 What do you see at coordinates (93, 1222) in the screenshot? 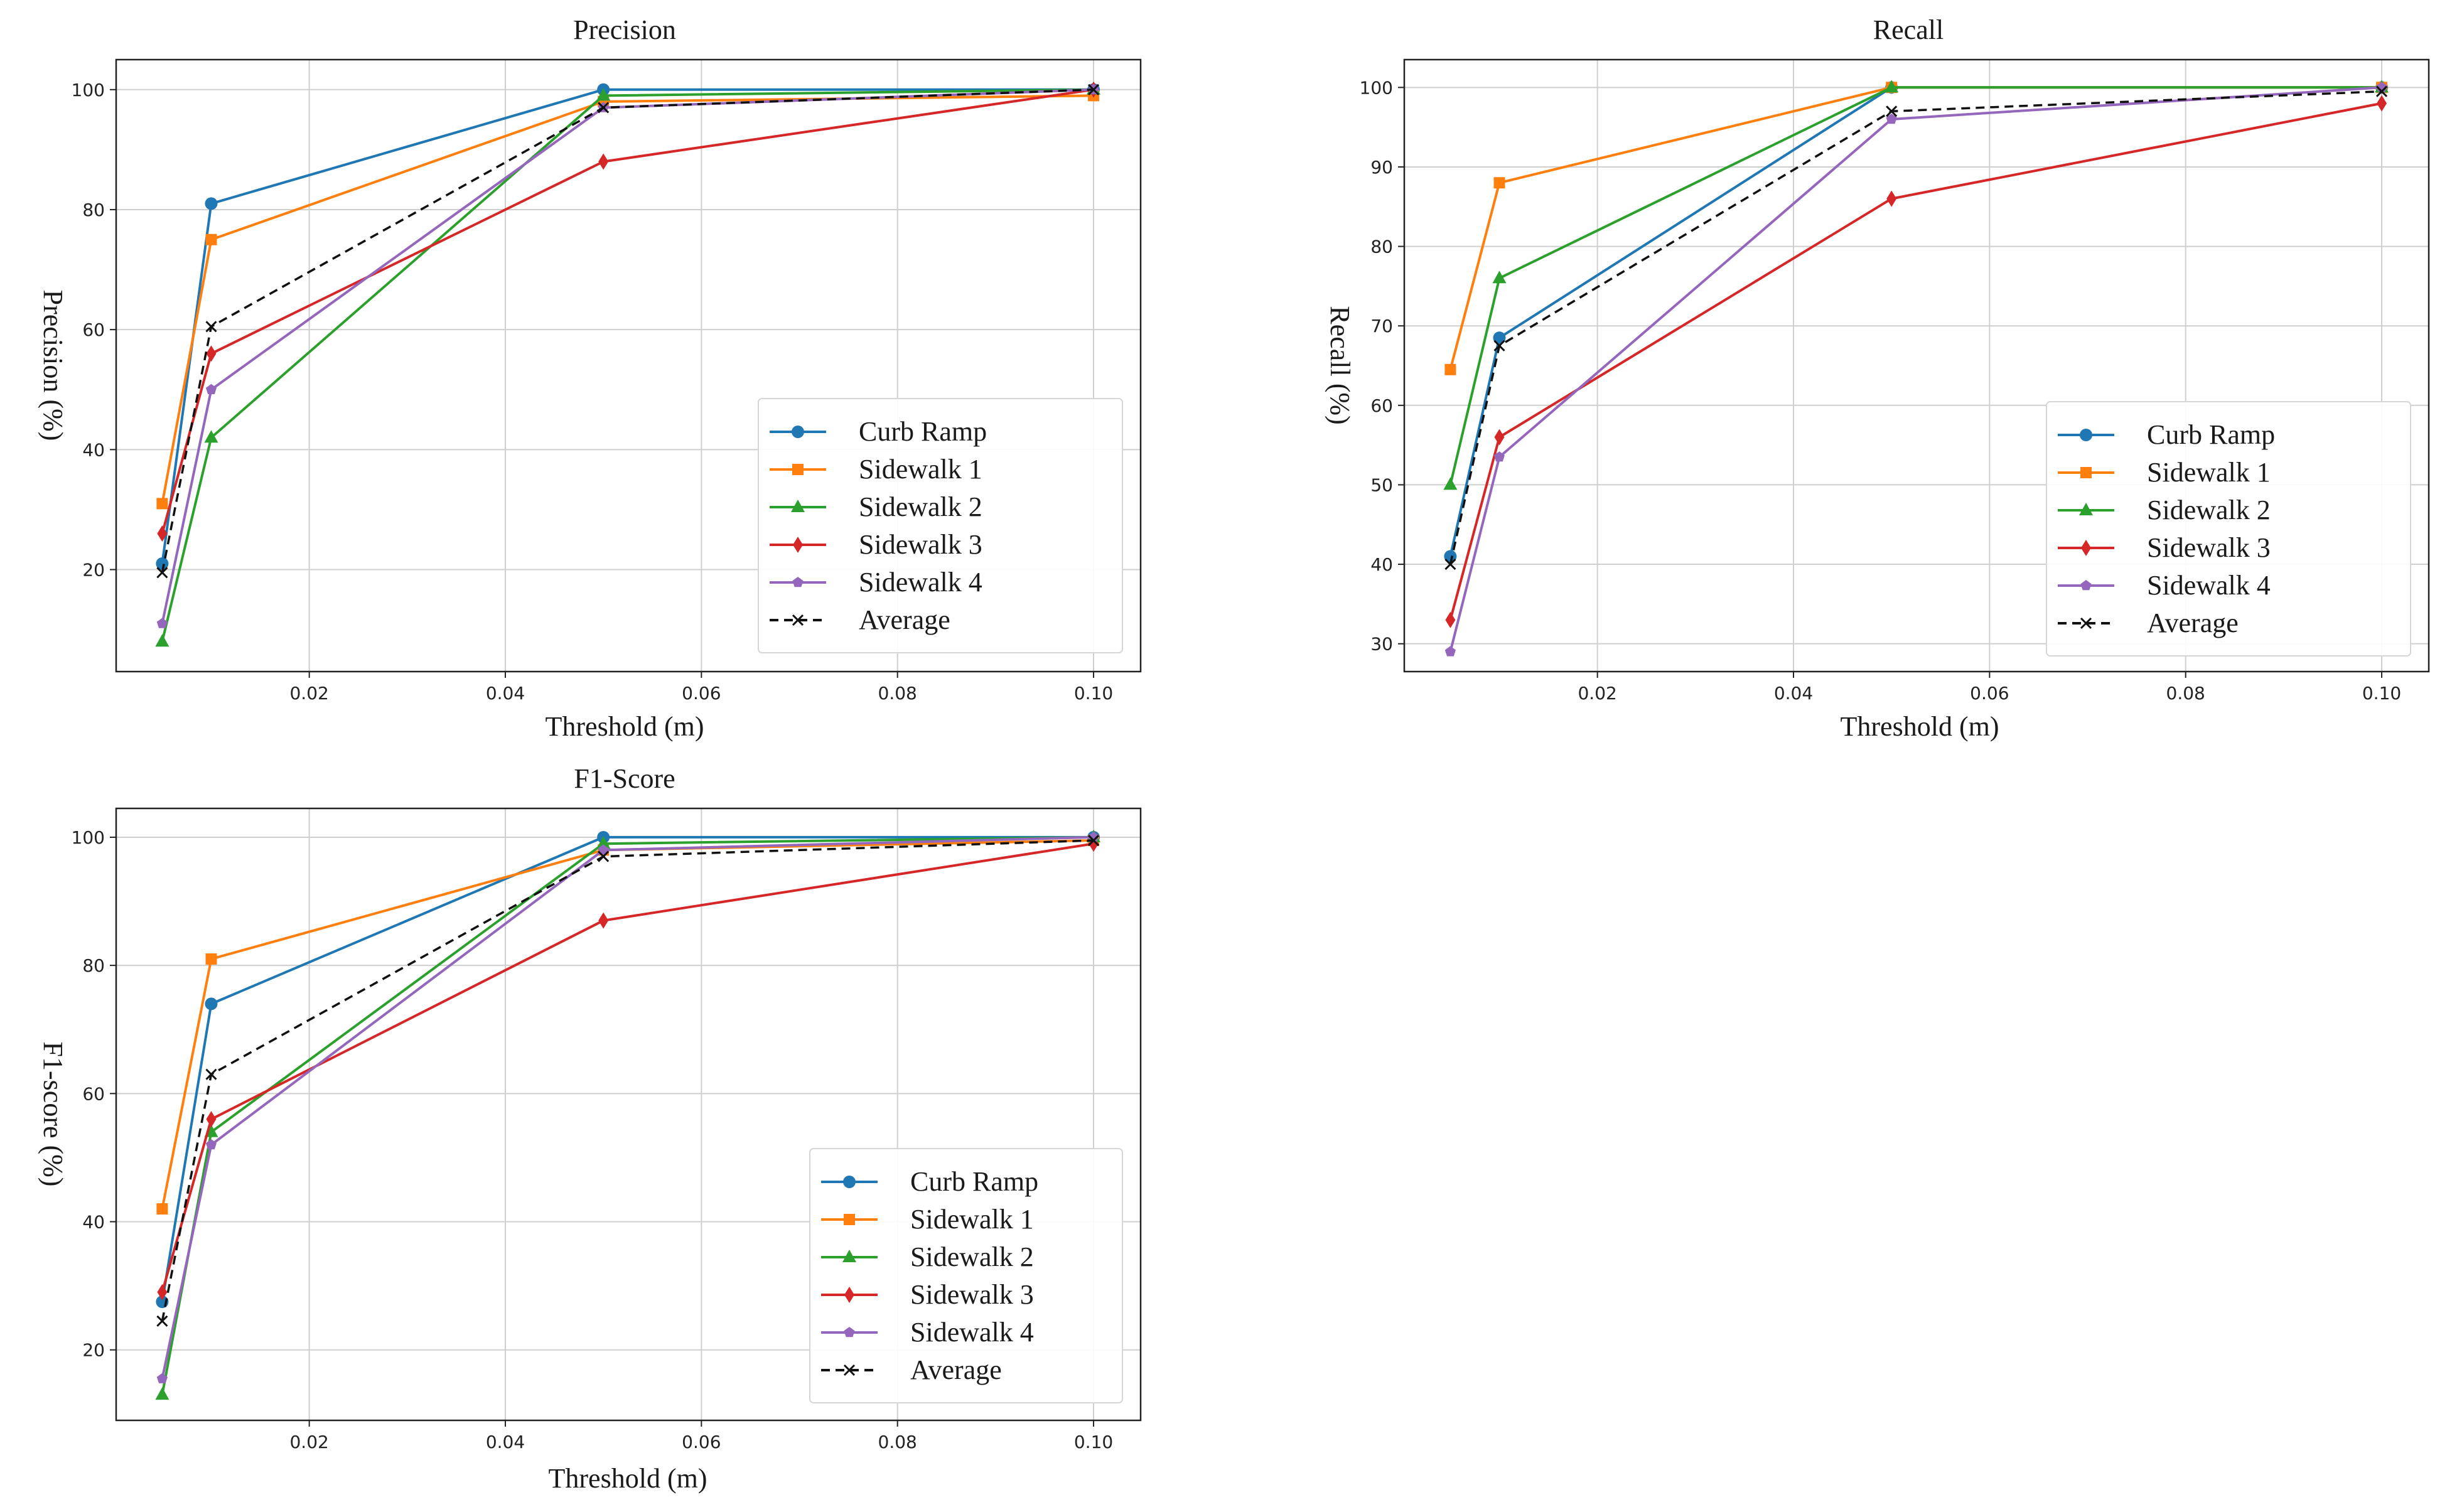
I see `y-tick-label: 40` at bounding box center [93, 1222].